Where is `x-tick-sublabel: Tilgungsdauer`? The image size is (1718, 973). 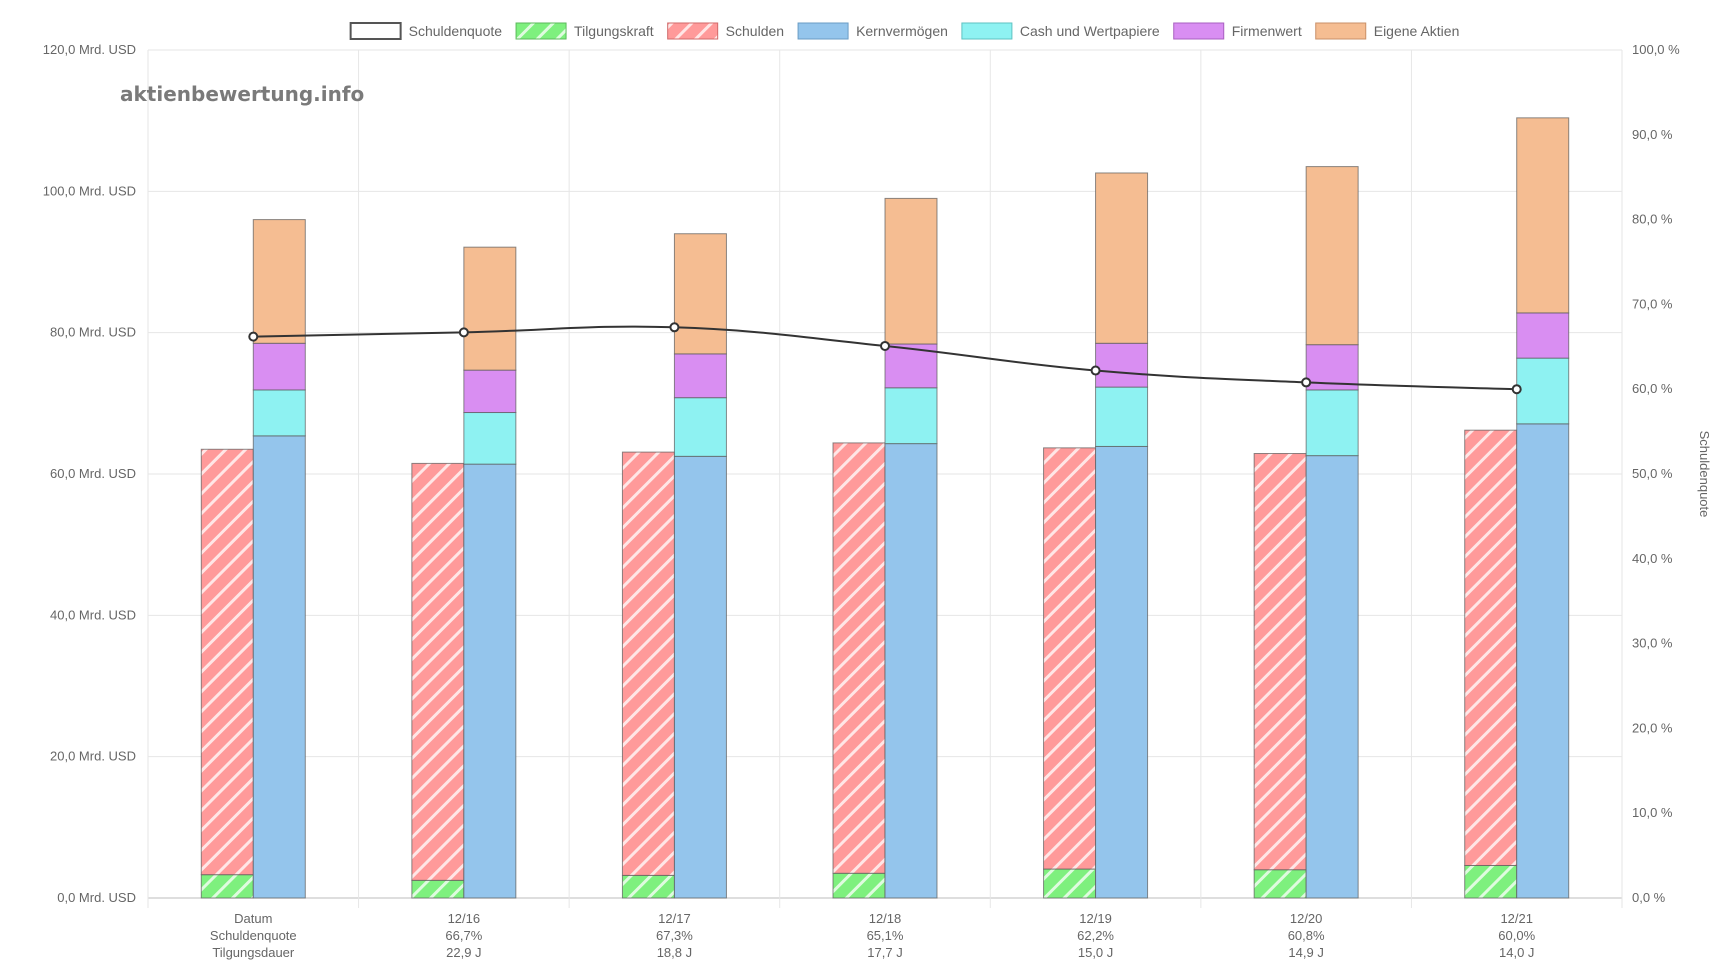 x-tick-sublabel: Tilgungsdauer is located at coordinates (253, 952).